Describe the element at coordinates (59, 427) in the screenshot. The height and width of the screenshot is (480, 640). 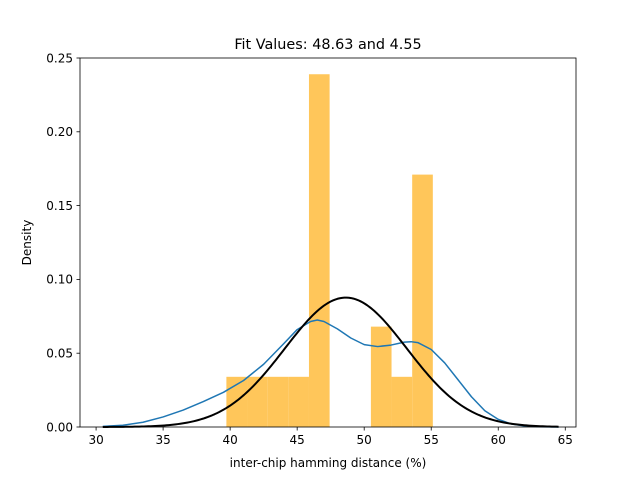
I see `y-tick-label: 0.00` at that location.